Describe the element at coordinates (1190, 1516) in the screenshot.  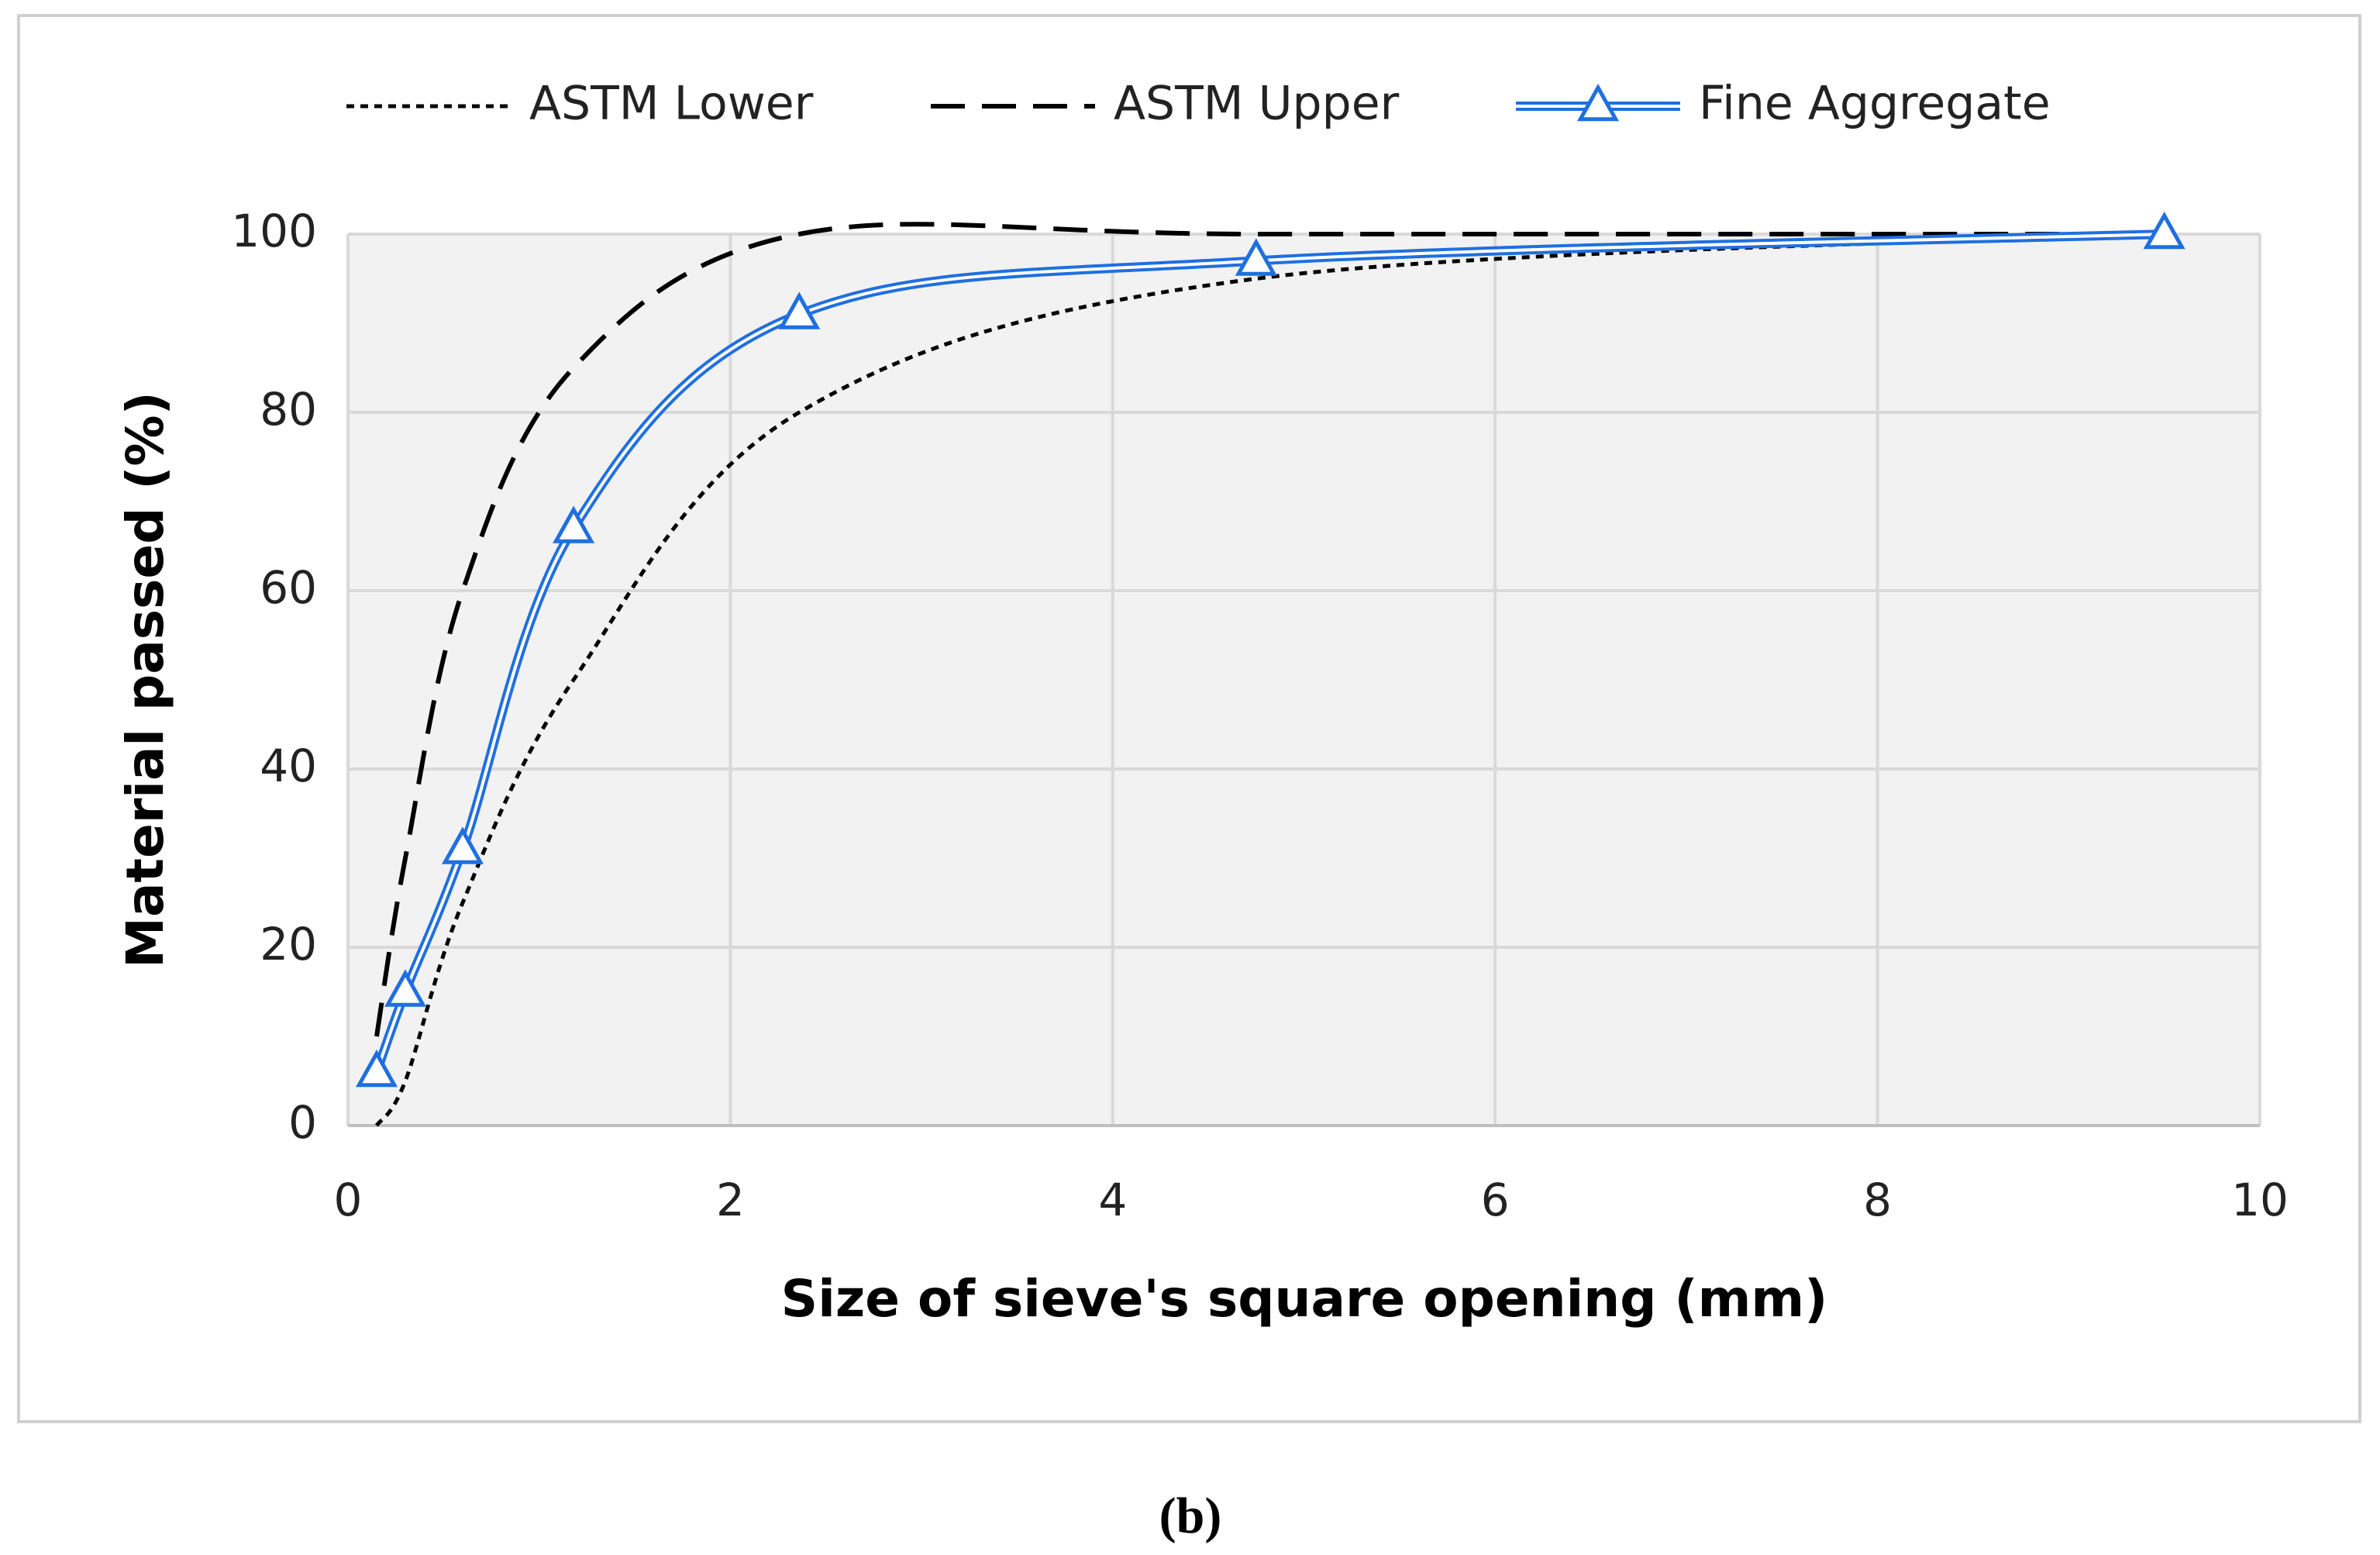
I see `caption: (b)` at that location.